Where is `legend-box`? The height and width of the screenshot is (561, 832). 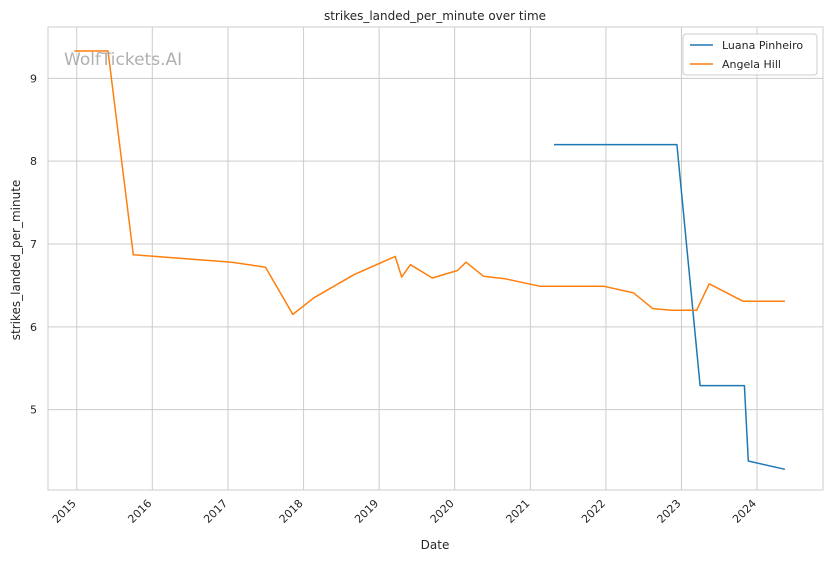
legend-box is located at coordinates (750, 54).